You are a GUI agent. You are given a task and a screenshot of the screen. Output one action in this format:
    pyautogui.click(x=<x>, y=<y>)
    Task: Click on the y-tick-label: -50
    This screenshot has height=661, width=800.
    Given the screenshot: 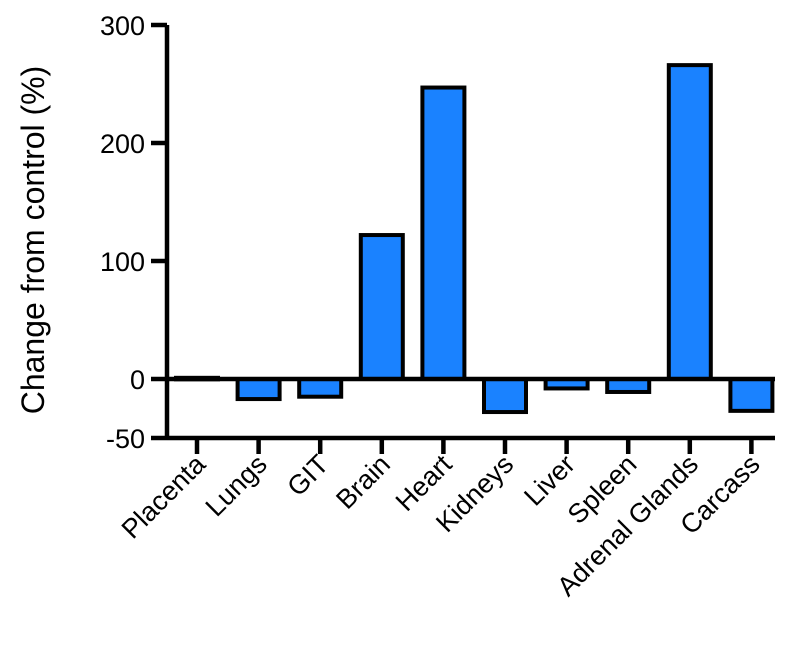 What is the action you would take?
    pyautogui.click(x=125, y=439)
    